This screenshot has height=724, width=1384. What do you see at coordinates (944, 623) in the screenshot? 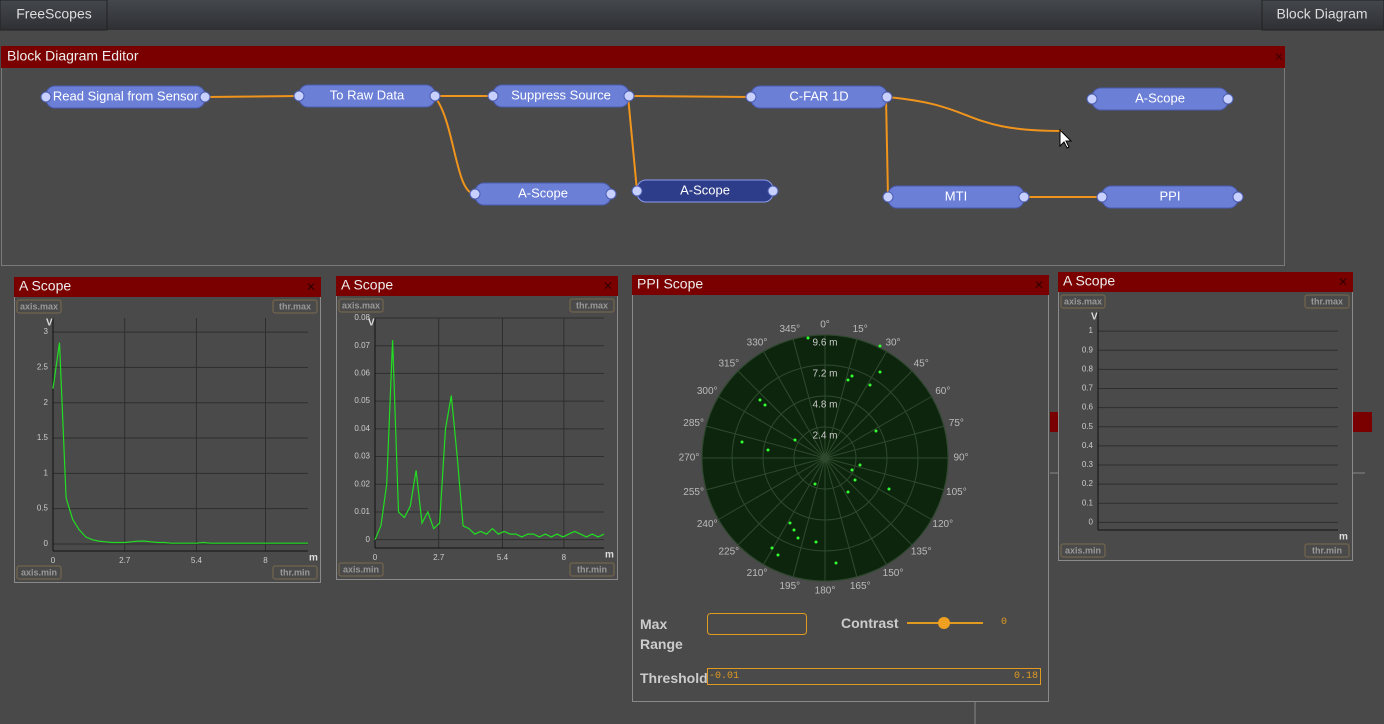
I see `contrast-knob` at bounding box center [944, 623].